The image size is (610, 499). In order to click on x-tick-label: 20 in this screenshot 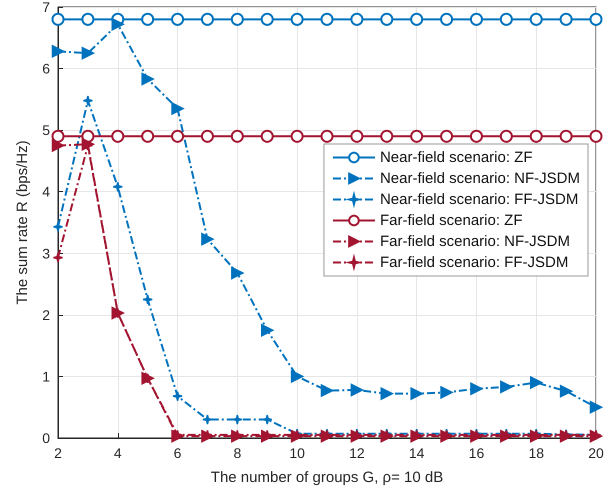, I will do `click(596, 453)`.